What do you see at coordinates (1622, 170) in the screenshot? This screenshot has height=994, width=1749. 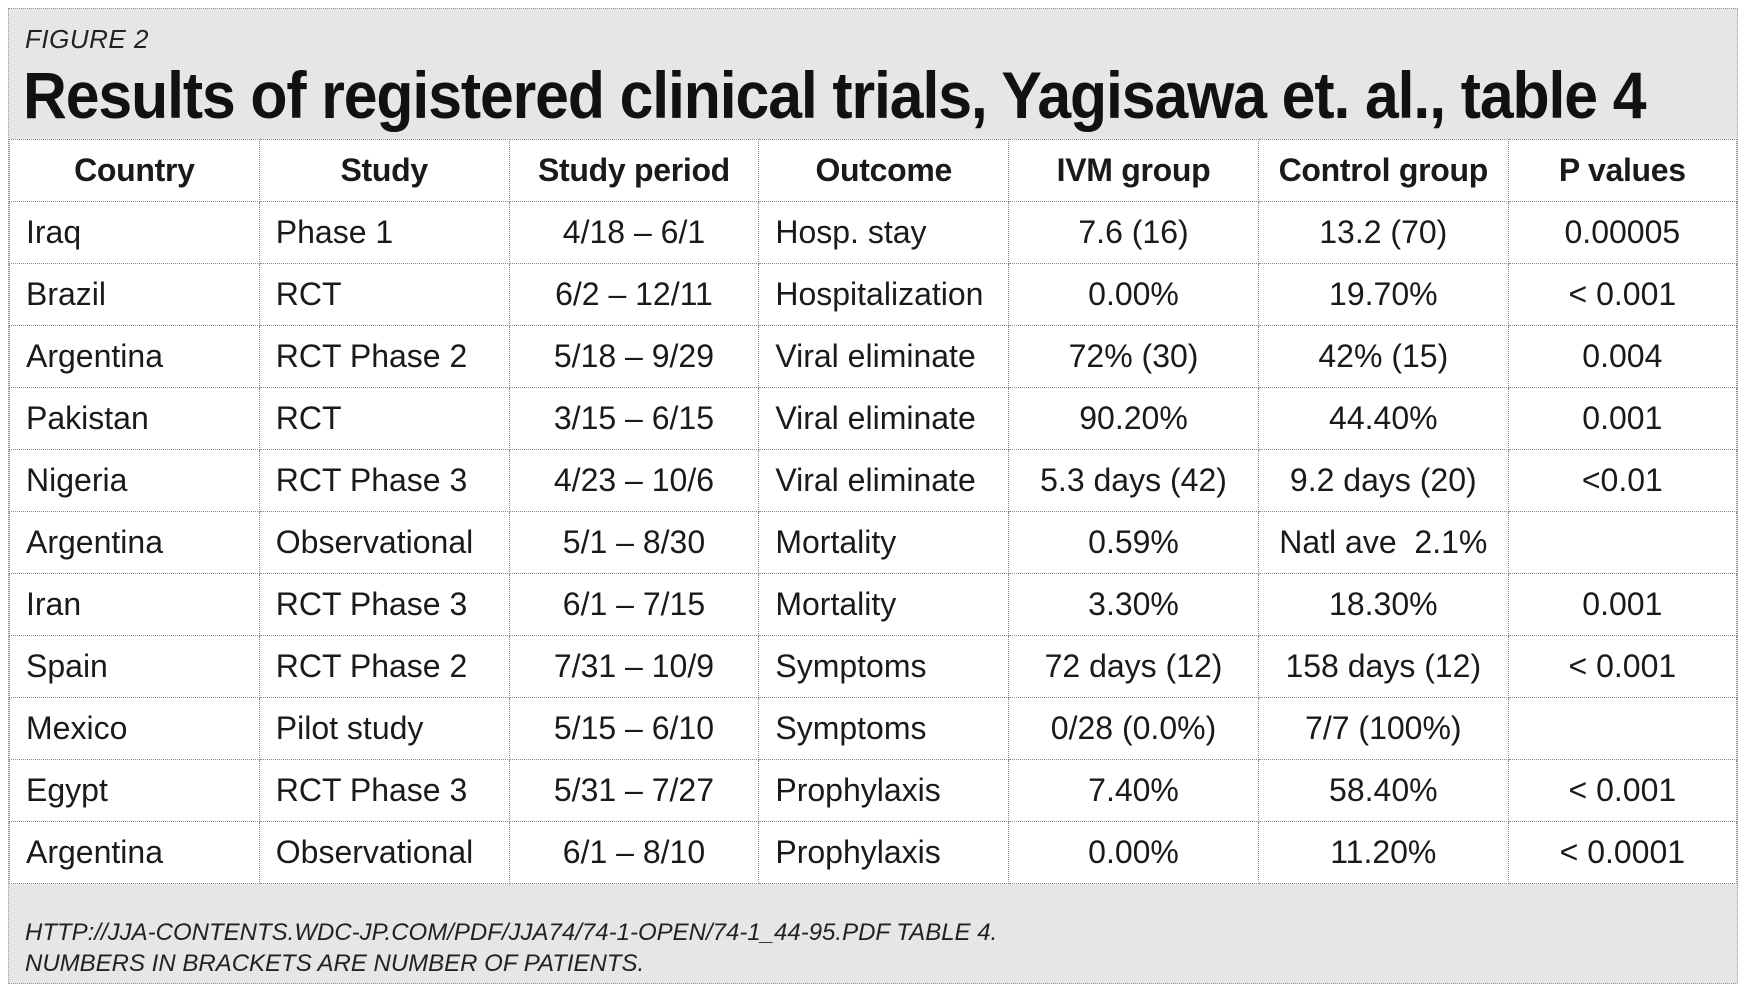 I see `column-header-p-values: P values` at bounding box center [1622, 170].